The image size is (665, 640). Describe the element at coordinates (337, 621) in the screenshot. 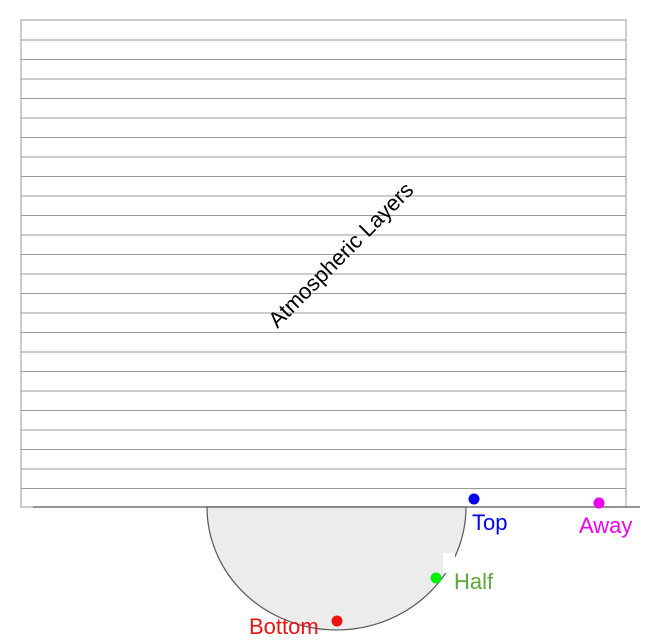

I see `bottom-point` at that location.